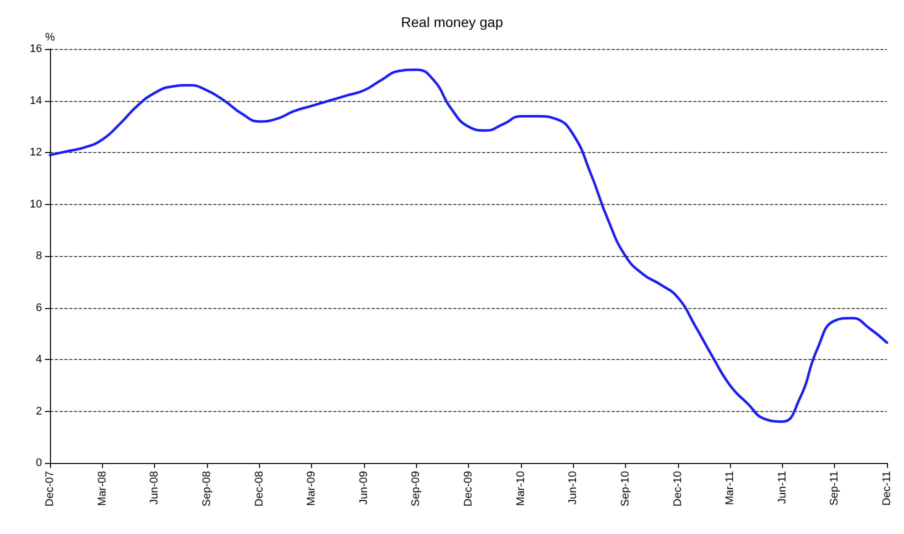 This screenshot has width=904, height=534. What do you see at coordinates (416, 488) in the screenshot?
I see `x-tick-label: Sep-09` at bounding box center [416, 488].